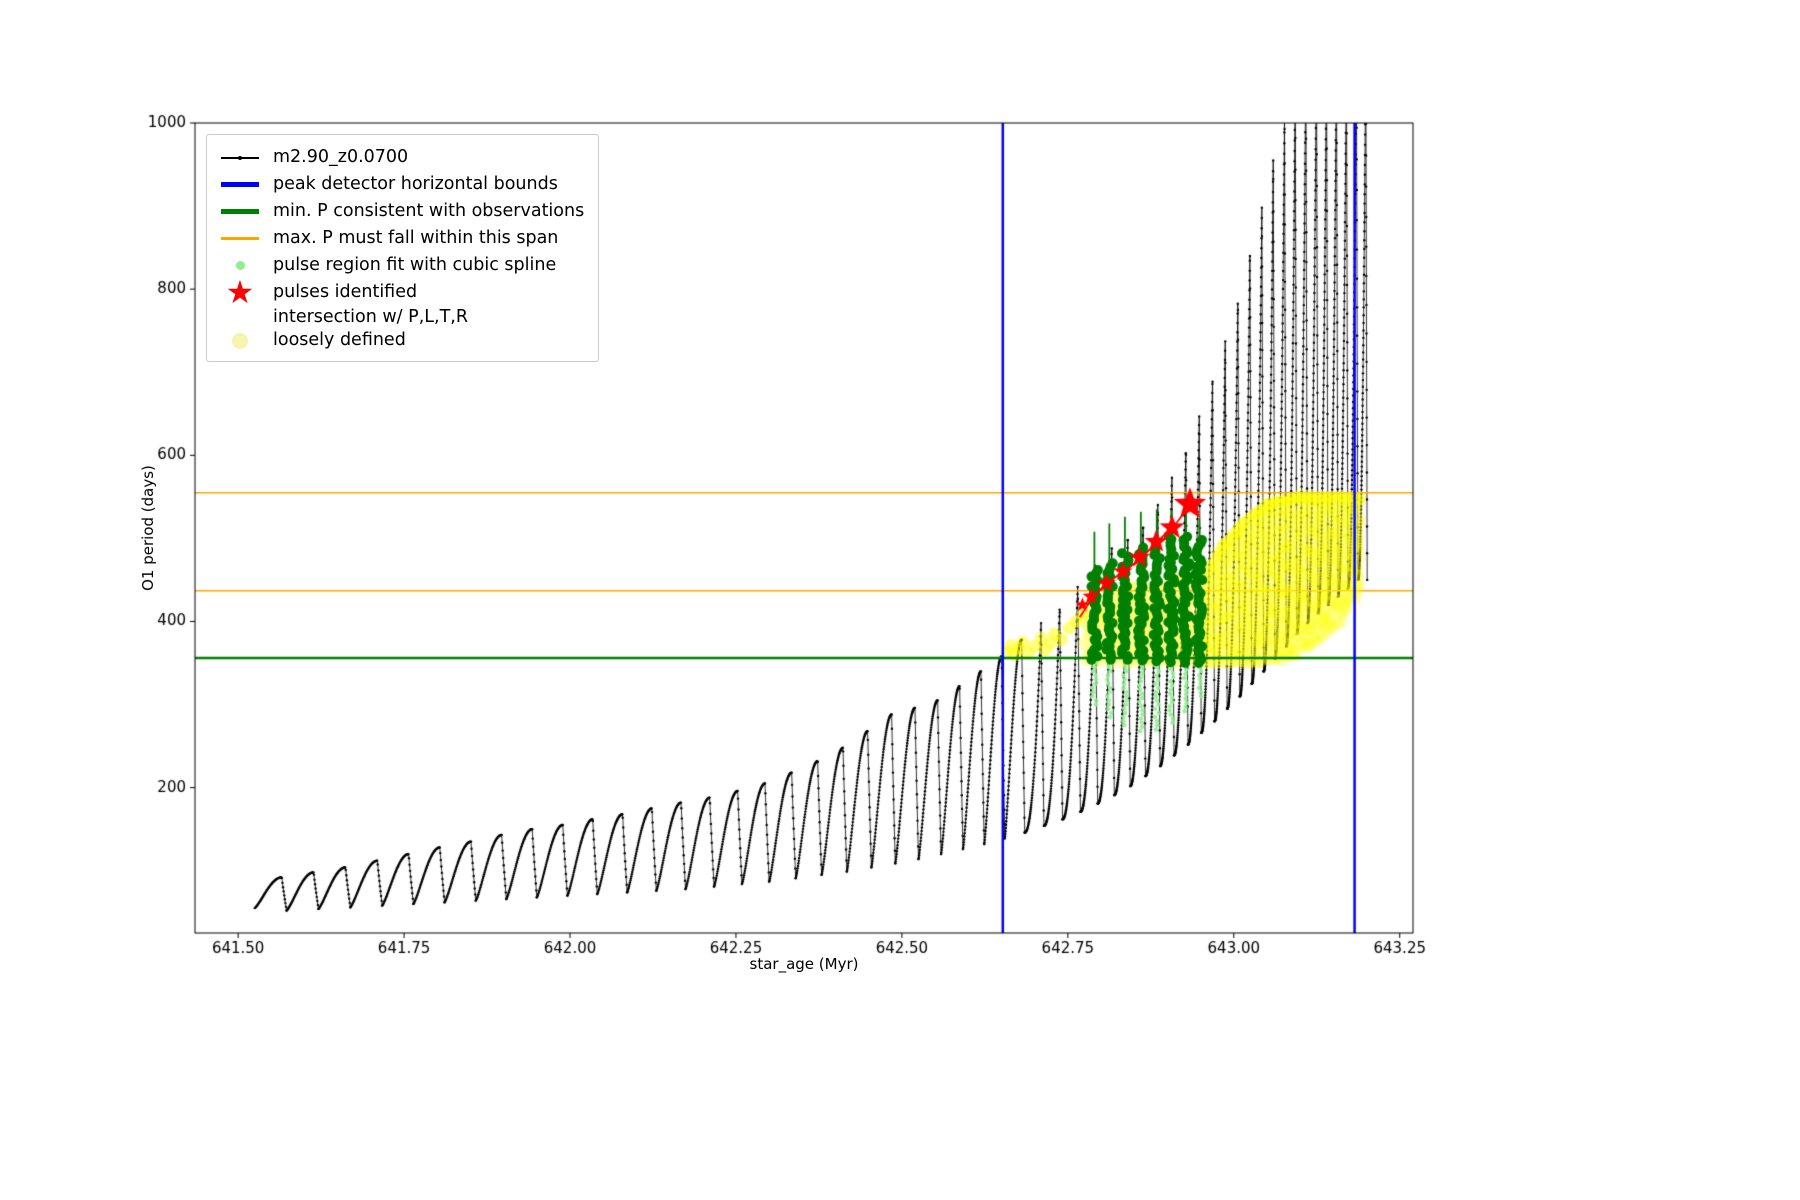 The height and width of the screenshot is (1200, 1800). What do you see at coordinates (804, 964) in the screenshot?
I see `x-axis-label: star_age (Myr)` at bounding box center [804, 964].